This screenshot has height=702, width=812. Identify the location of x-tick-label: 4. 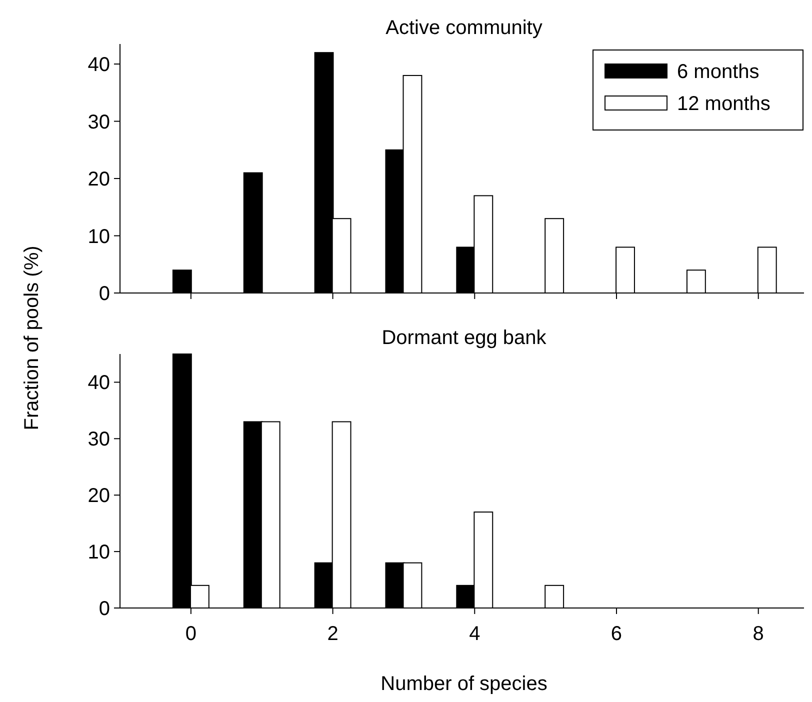
(474, 634).